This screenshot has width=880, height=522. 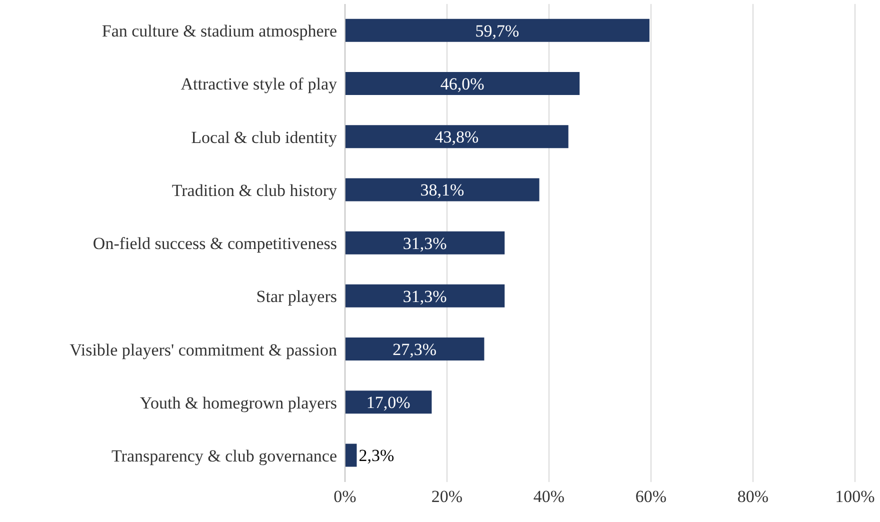 What do you see at coordinates (264, 137) in the screenshot?
I see `y-tick-label: Local & club identity` at bounding box center [264, 137].